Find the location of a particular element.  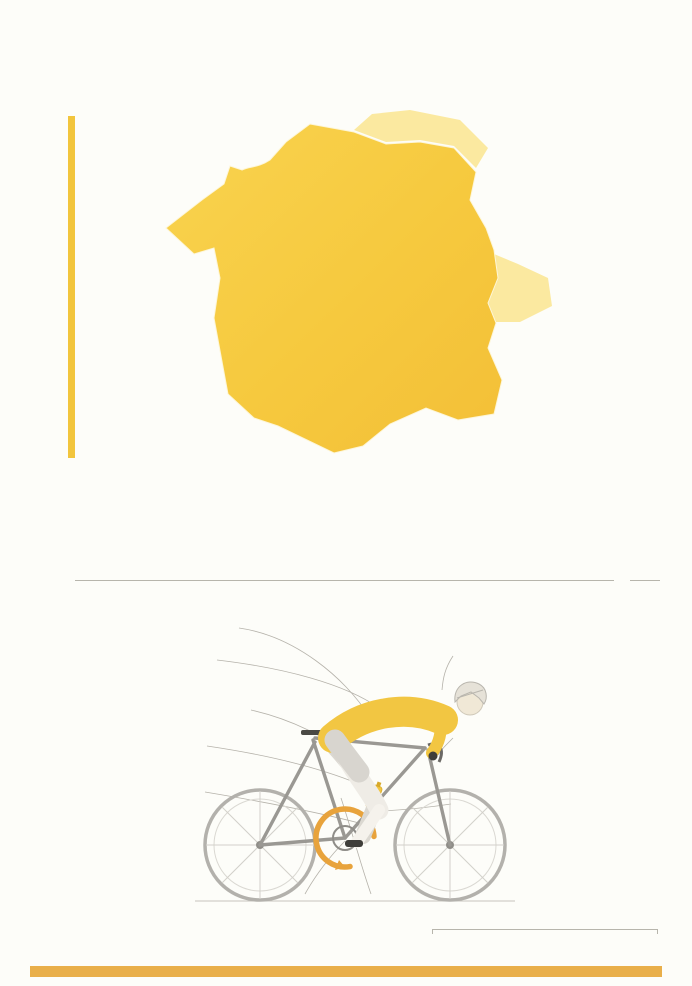

day-timeline-section is located at coordinates (96, 278).